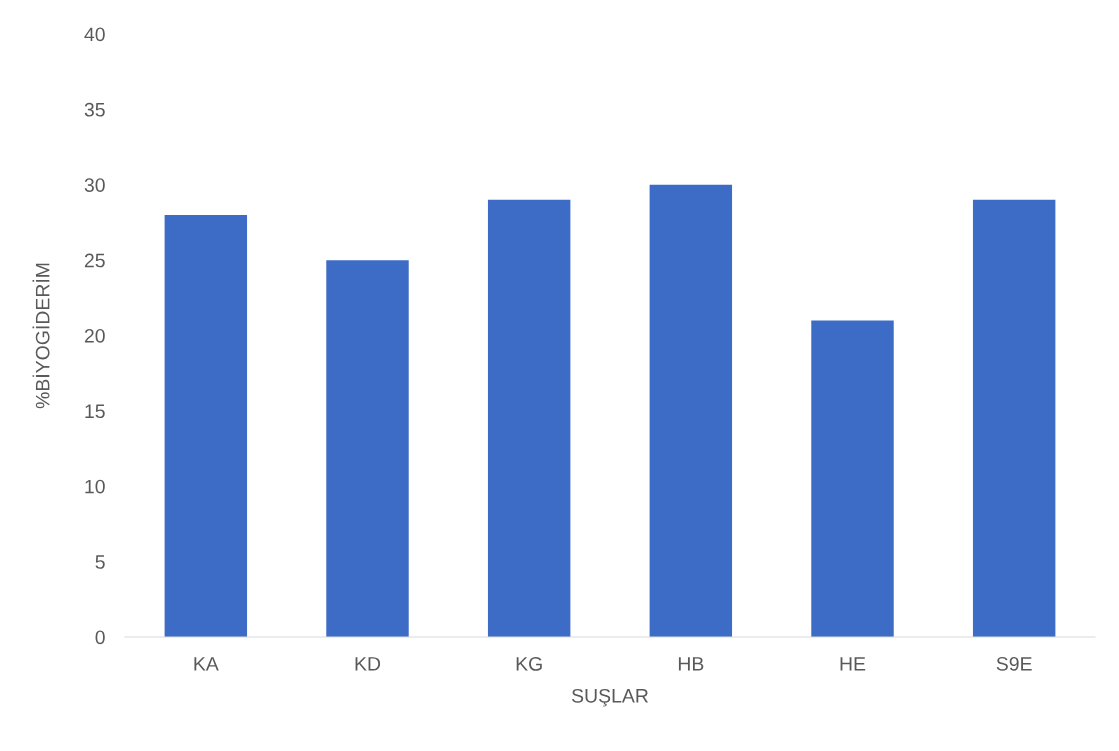  Describe the element at coordinates (1014, 663) in the screenshot. I see `x-tick-label: S9E` at that location.